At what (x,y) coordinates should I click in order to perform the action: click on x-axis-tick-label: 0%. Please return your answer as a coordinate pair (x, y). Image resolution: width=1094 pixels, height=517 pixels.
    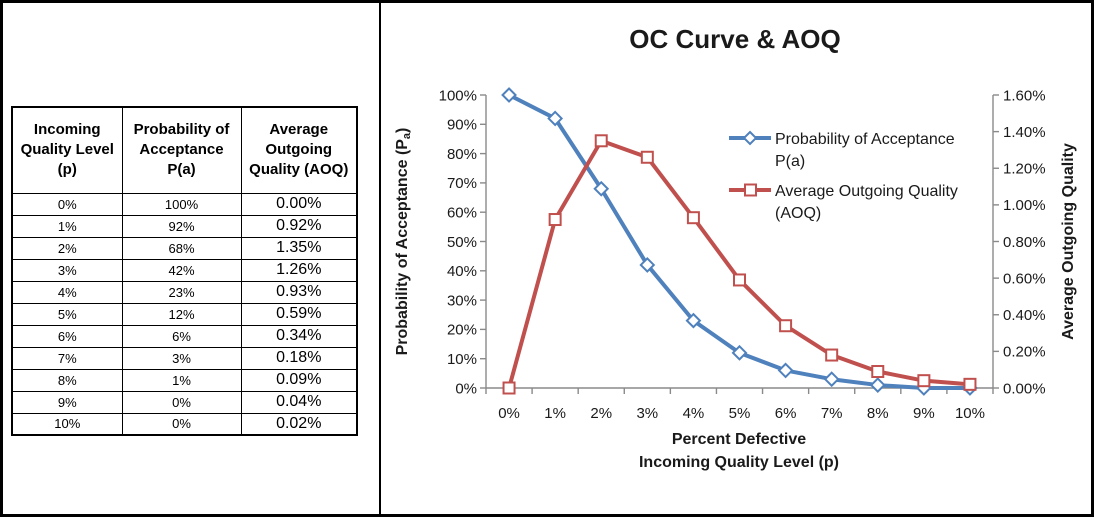
    Looking at the image, I should click on (509, 413).